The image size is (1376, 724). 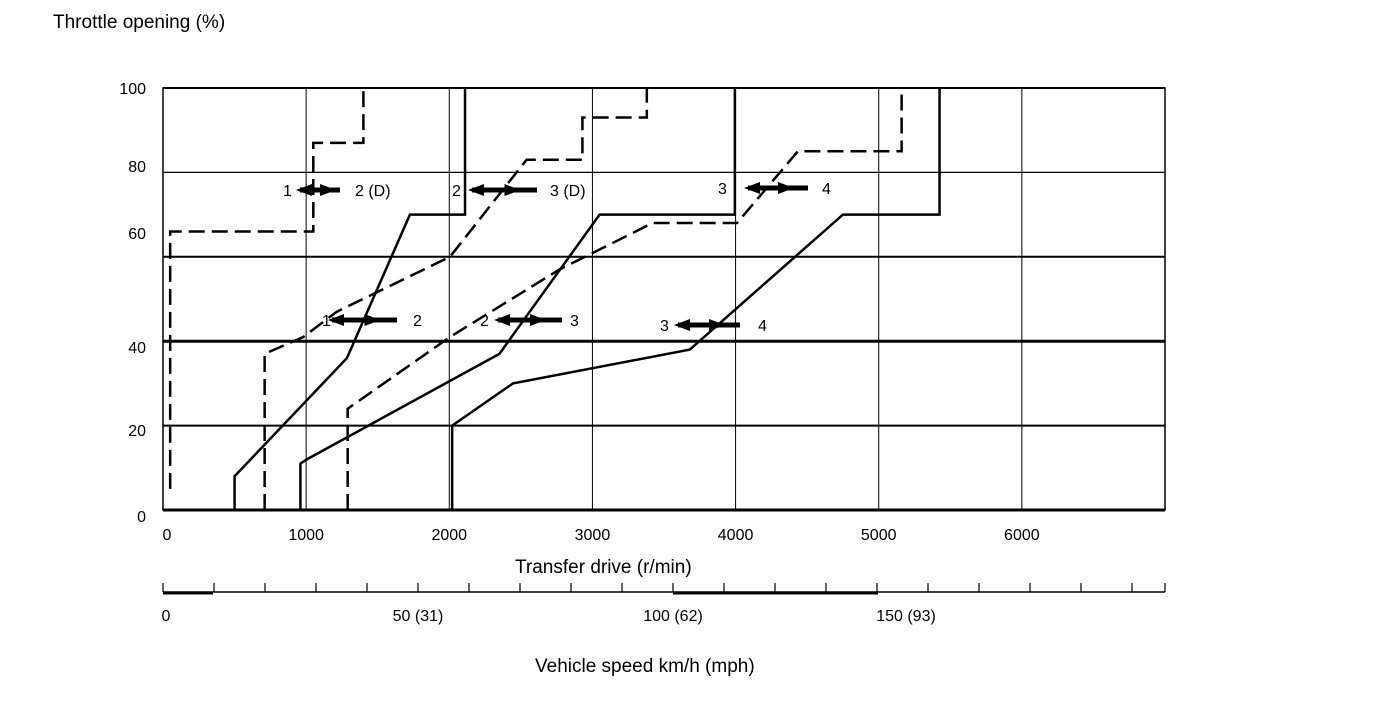 I want to click on annotation-to-gear: 3 (D), so click(x=568, y=191).